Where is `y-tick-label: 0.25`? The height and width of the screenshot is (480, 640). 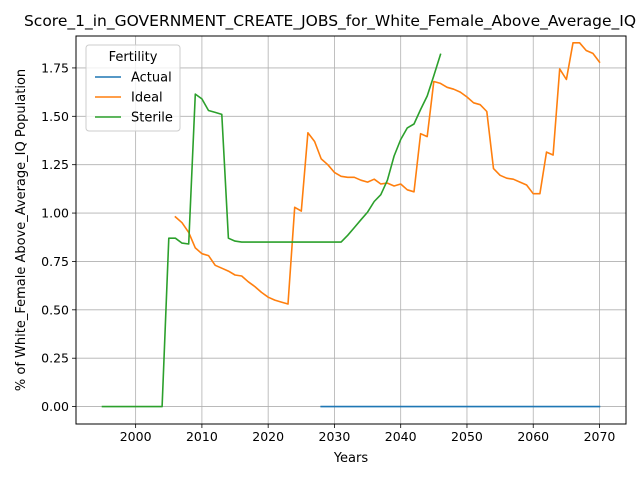
y-tick-label: 0.25 is located at coordinates (55, 358).